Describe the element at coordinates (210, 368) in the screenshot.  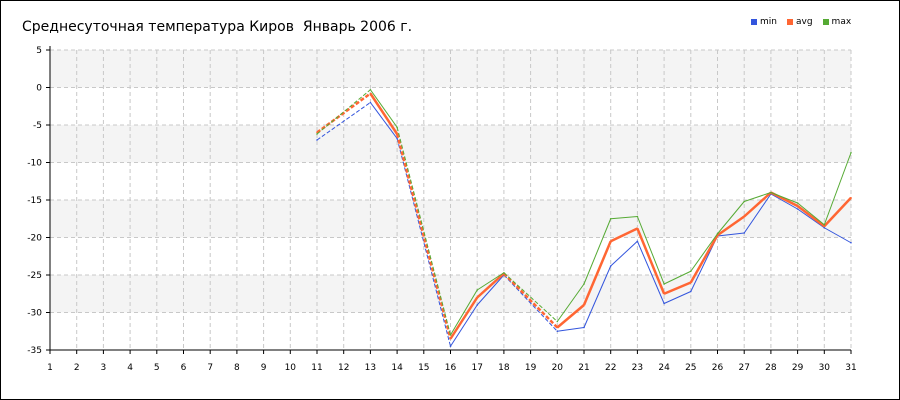
I see `x-tick-label: 7` at that location.